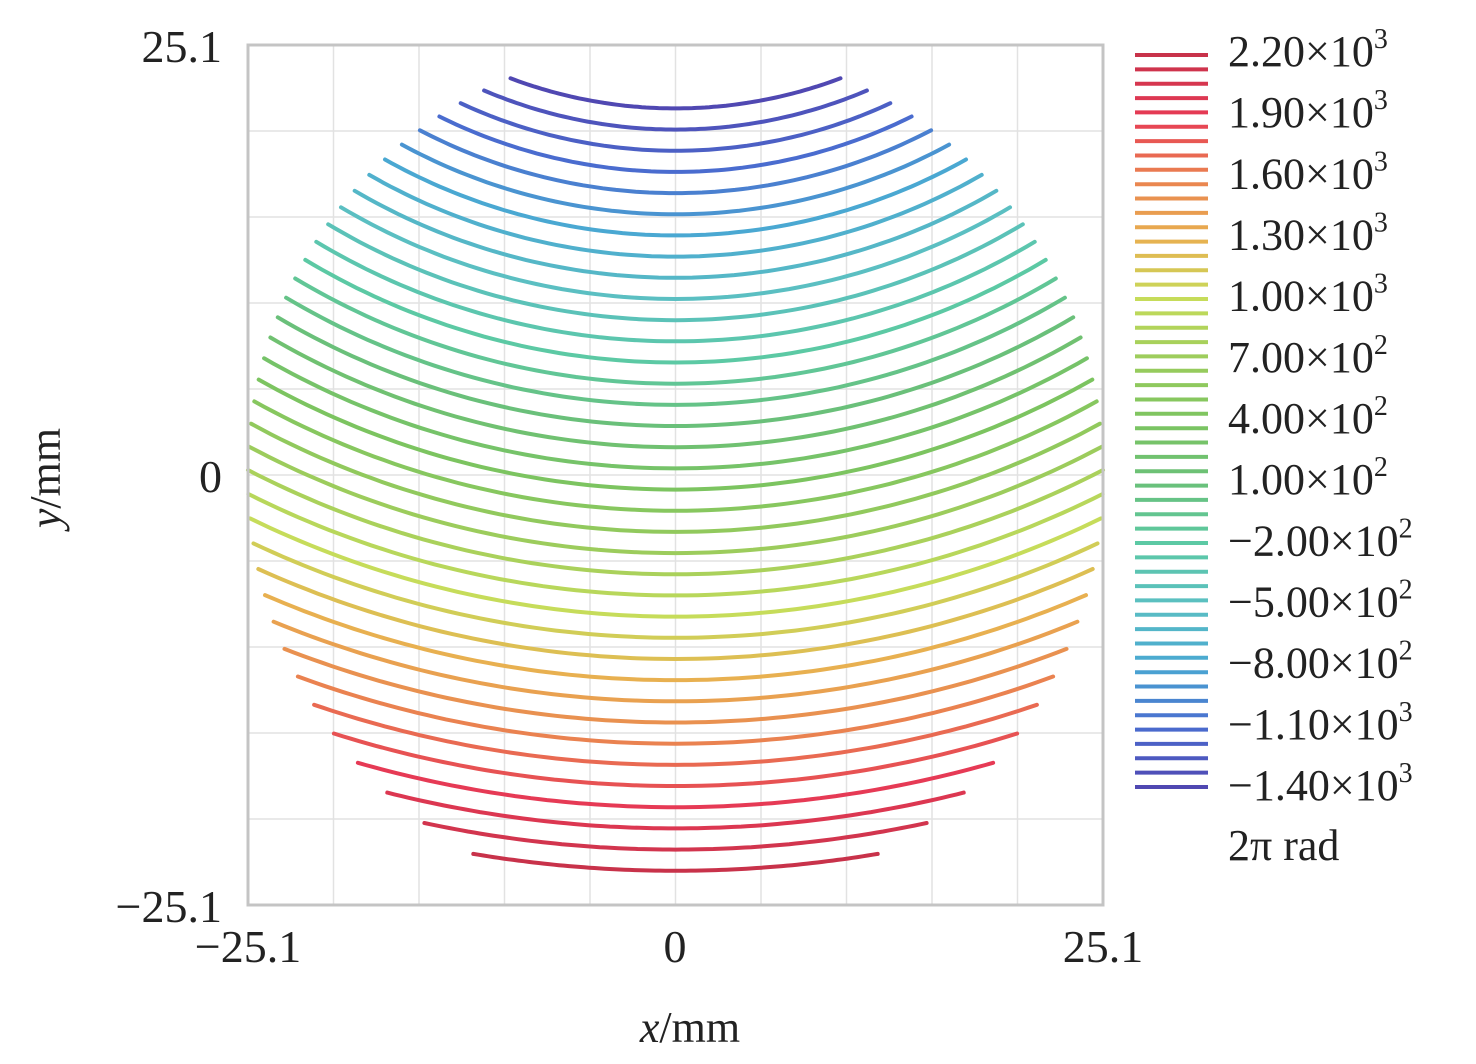 This screenshot has width=1476, height=1064. I want to click on colorbar-level-label: 4.00×10², so click(1308, 417).